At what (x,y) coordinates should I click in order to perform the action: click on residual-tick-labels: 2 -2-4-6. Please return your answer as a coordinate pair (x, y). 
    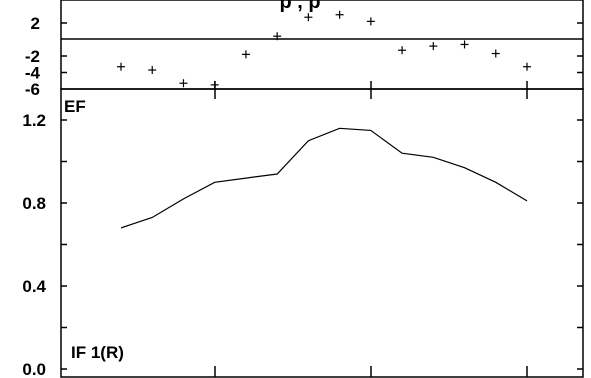
    Looking at the image, I should click on (33, 56).